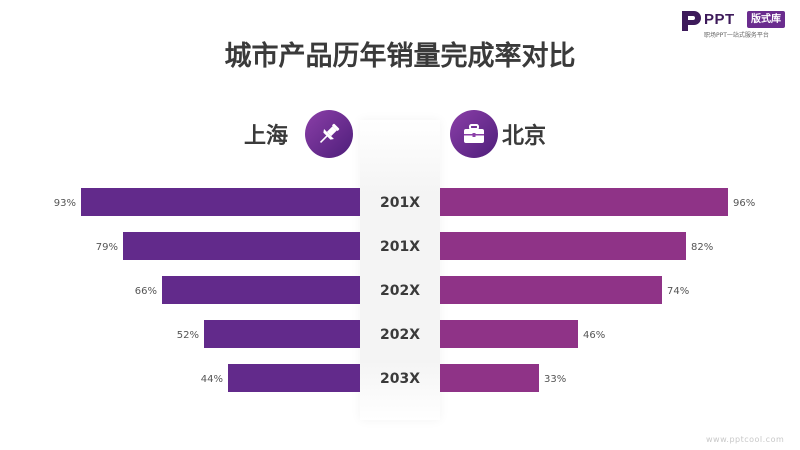  I want to click on pushpin-icon, so click(329, 134).